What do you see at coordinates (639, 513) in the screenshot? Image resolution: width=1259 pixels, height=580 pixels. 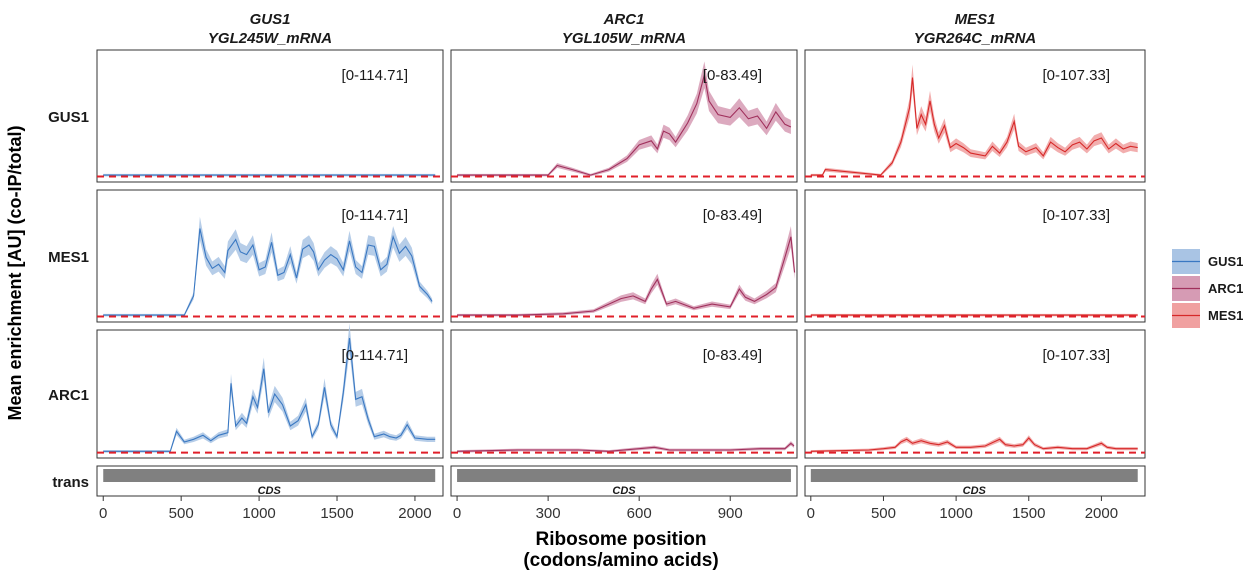 I see `x-tick-label: 600` at bounding box center [639, 513].